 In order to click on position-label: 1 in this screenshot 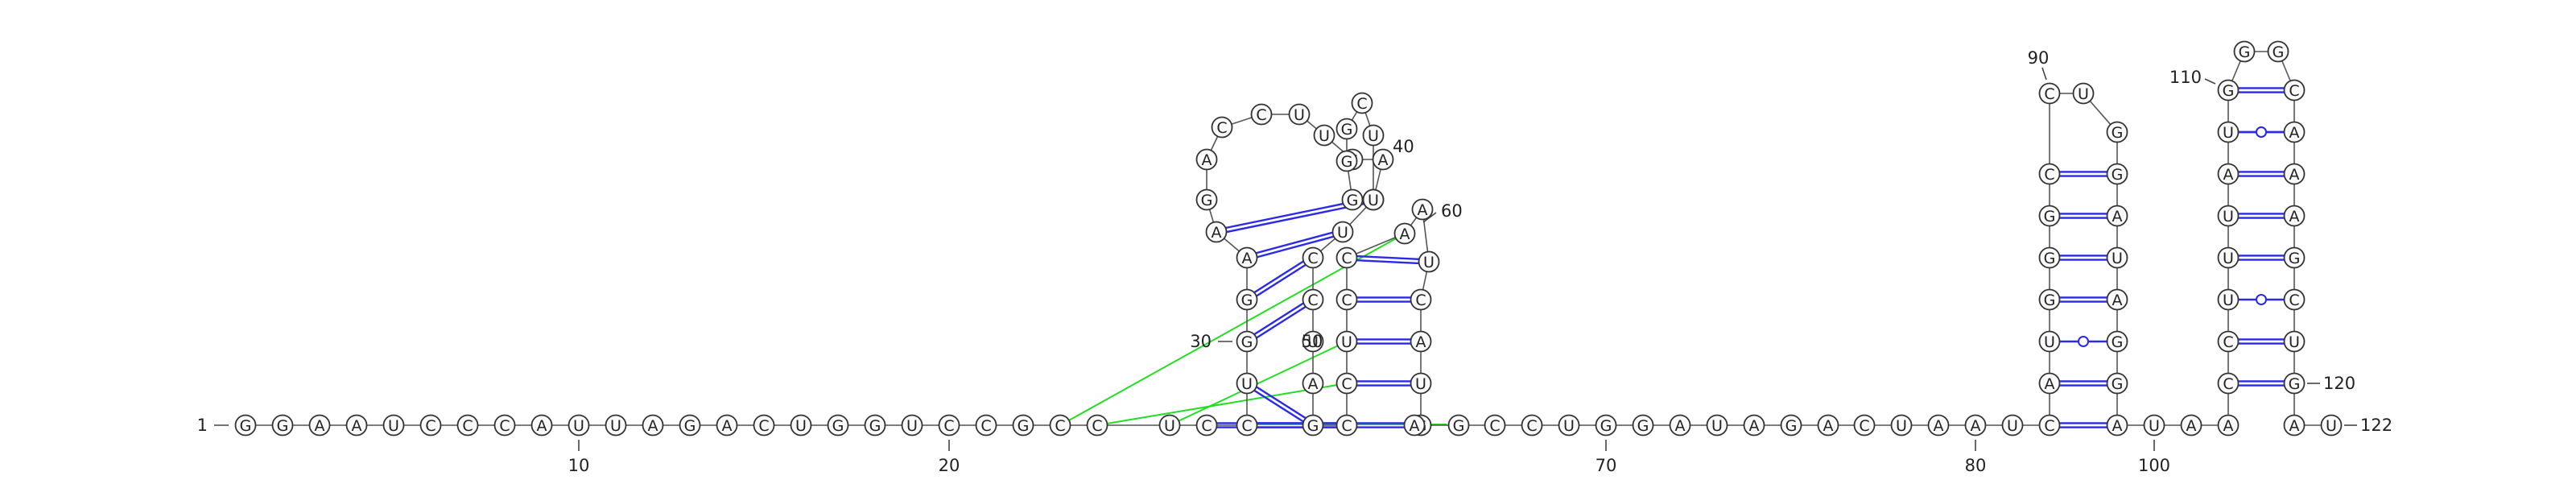, I will do `click(202, 425)`.